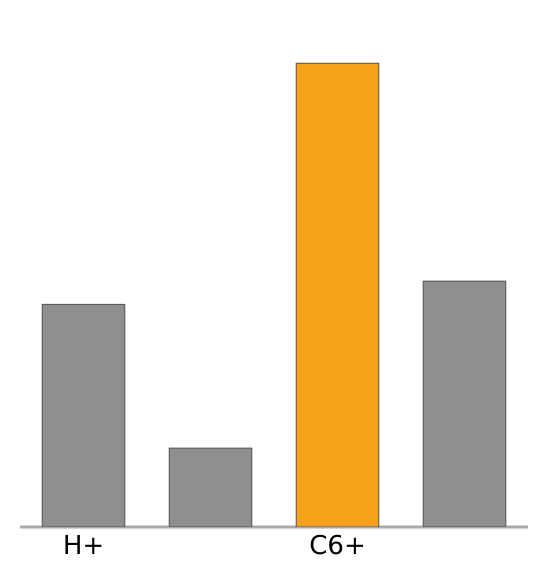 The width and height of the screenshot is (548, 587). What do you see at coordinates (83, 546) in the screenshot?
I see `x-tick-label: H+` at bounding box center [83, 546].